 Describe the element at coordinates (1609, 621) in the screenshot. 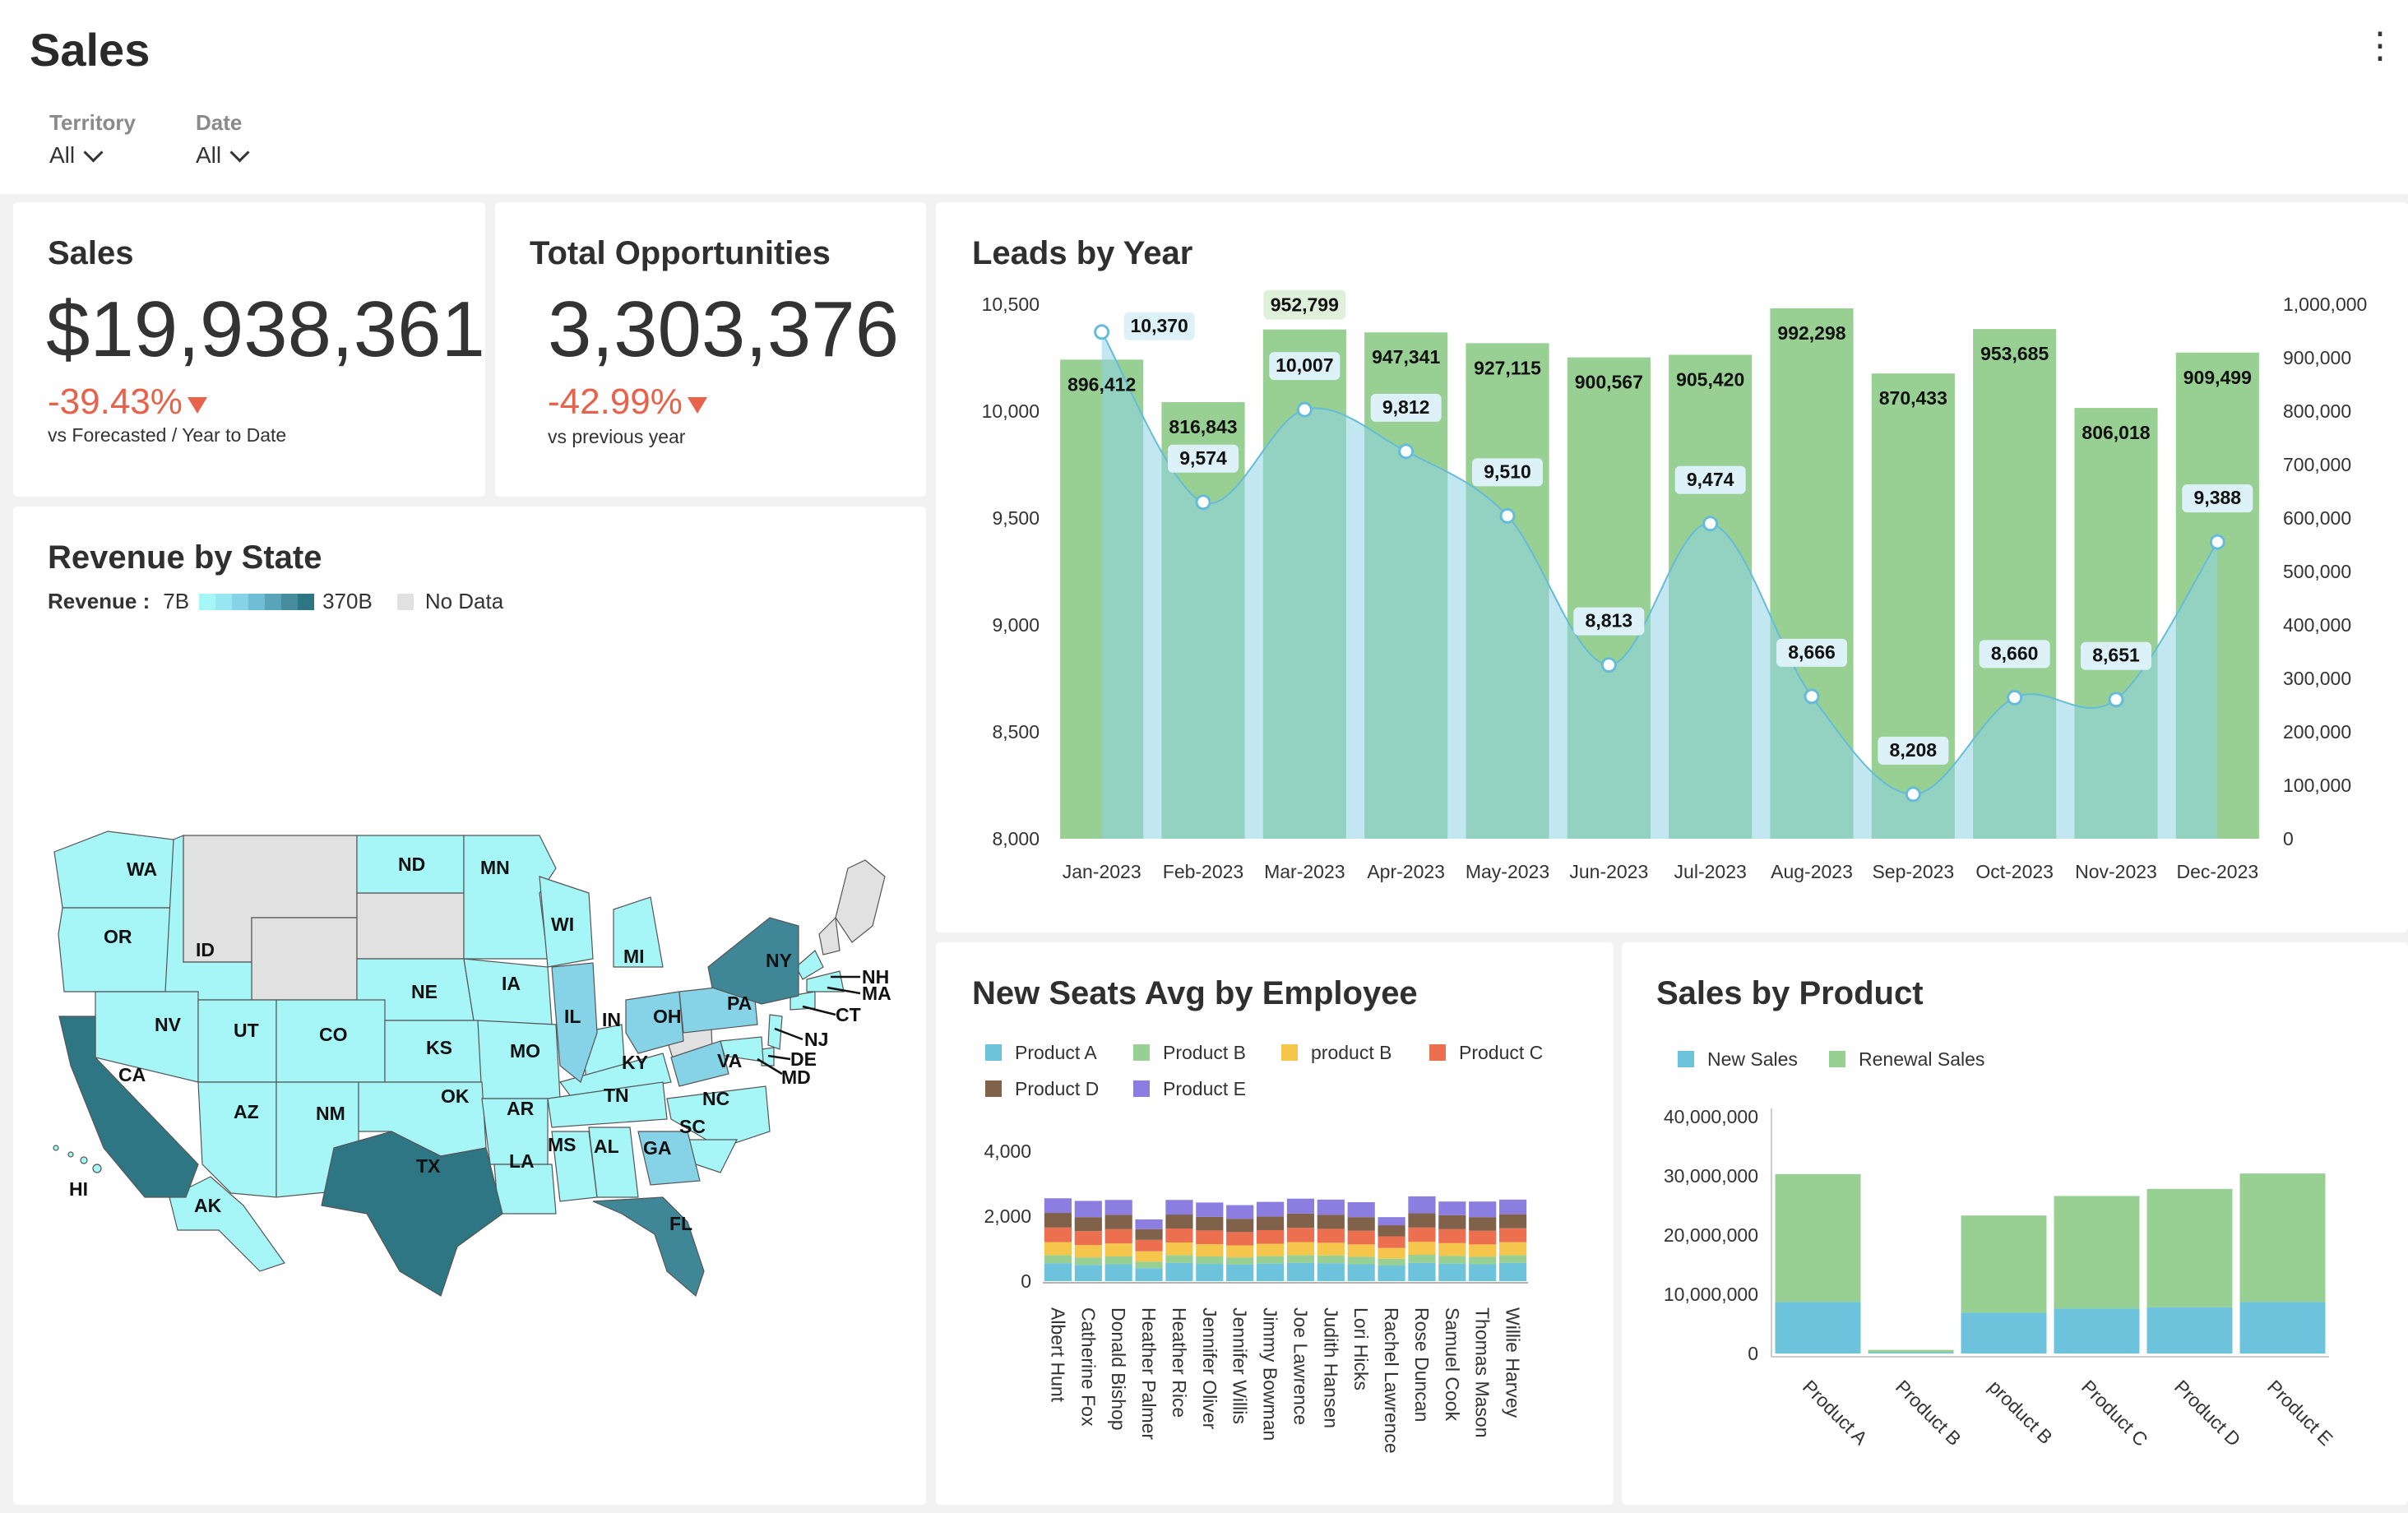

I see `line-value-label: 8,813` at that location.